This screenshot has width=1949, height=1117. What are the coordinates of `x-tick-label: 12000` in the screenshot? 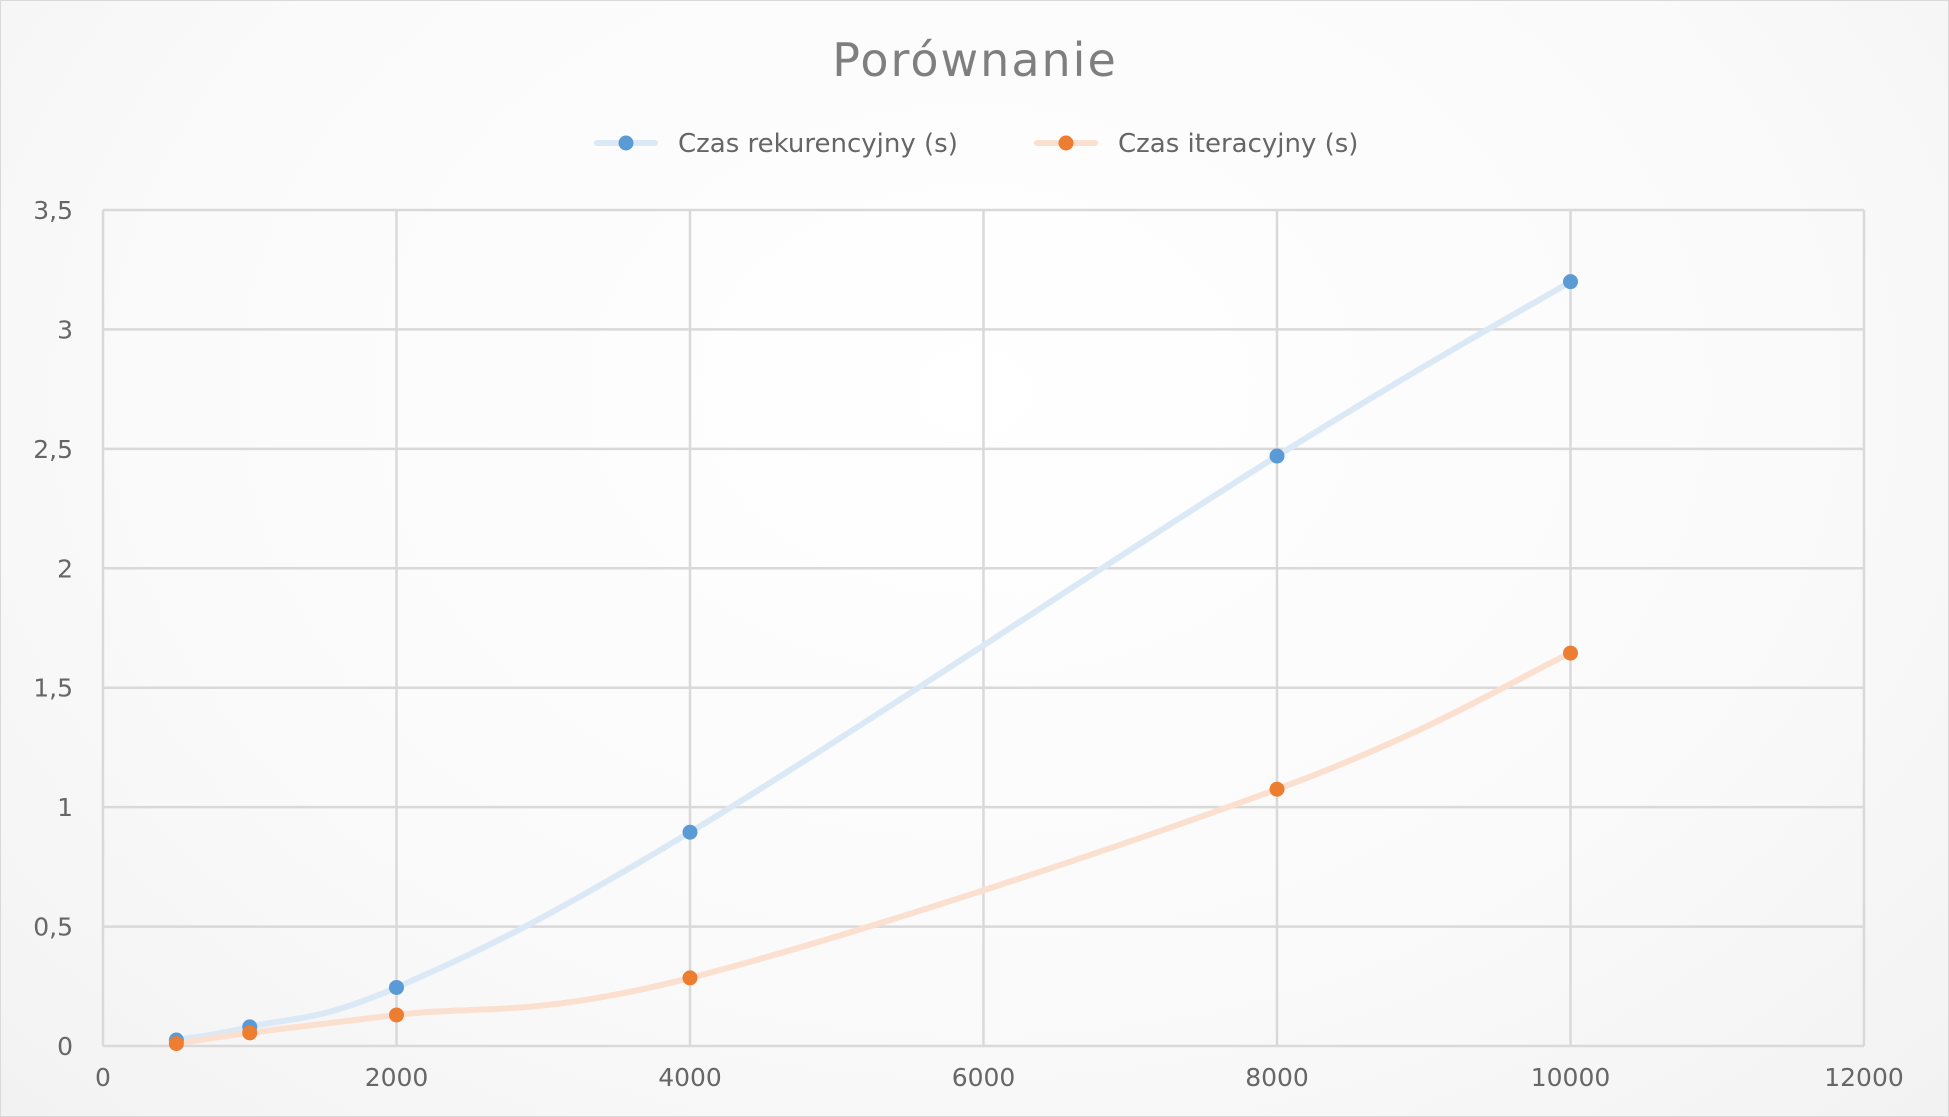 It's located at (1864, 1077).